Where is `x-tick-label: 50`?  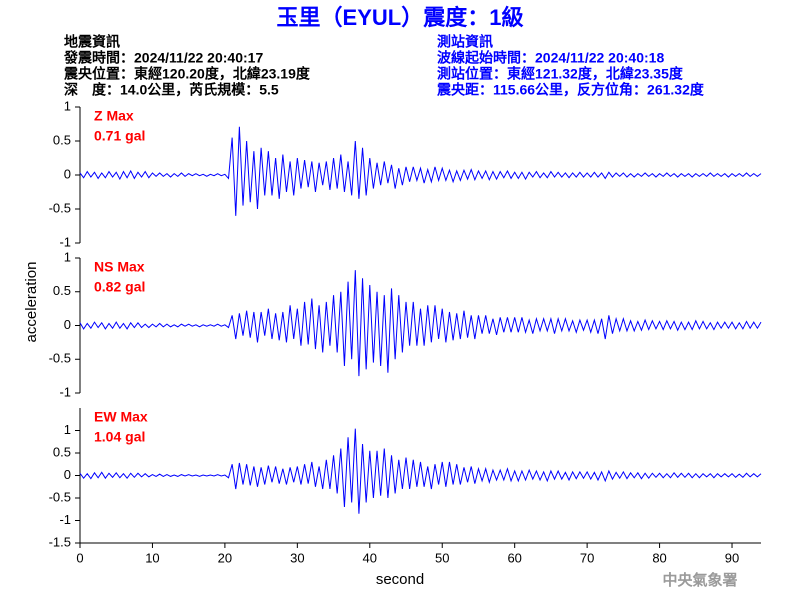 x-tick-label: 50 is located at coordinates (442, 557).